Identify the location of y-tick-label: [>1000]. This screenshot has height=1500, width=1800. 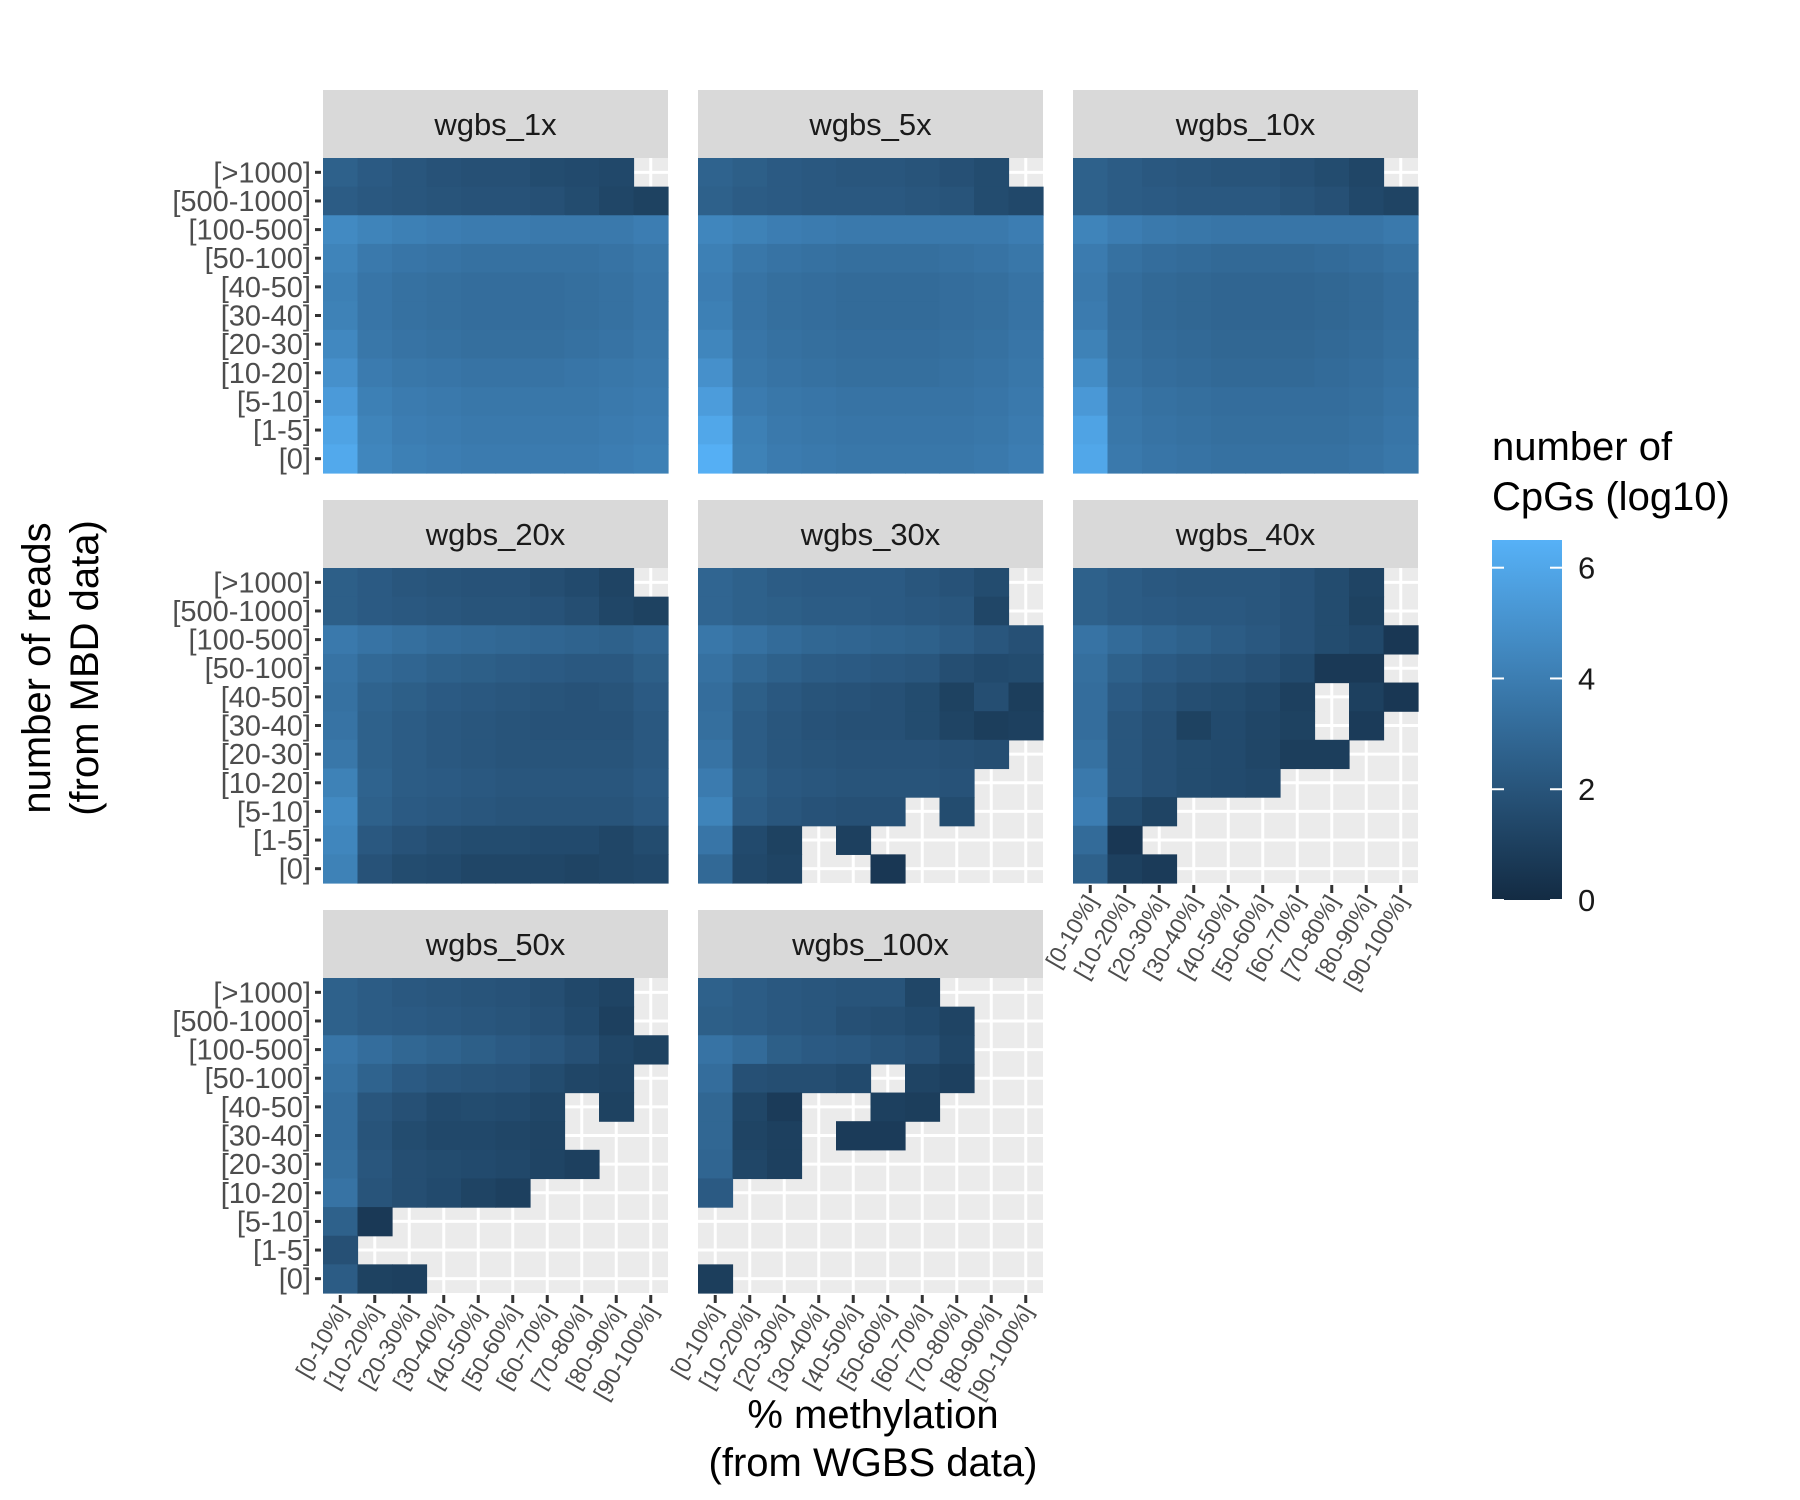
(262, 583).